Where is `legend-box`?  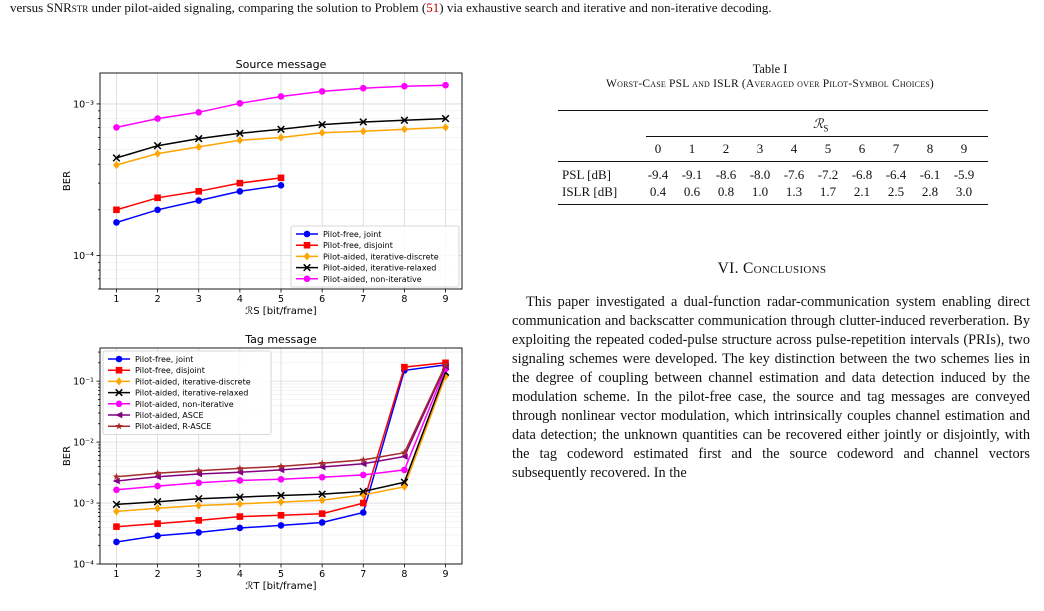 legend-box is located at coordinates (375, 256).